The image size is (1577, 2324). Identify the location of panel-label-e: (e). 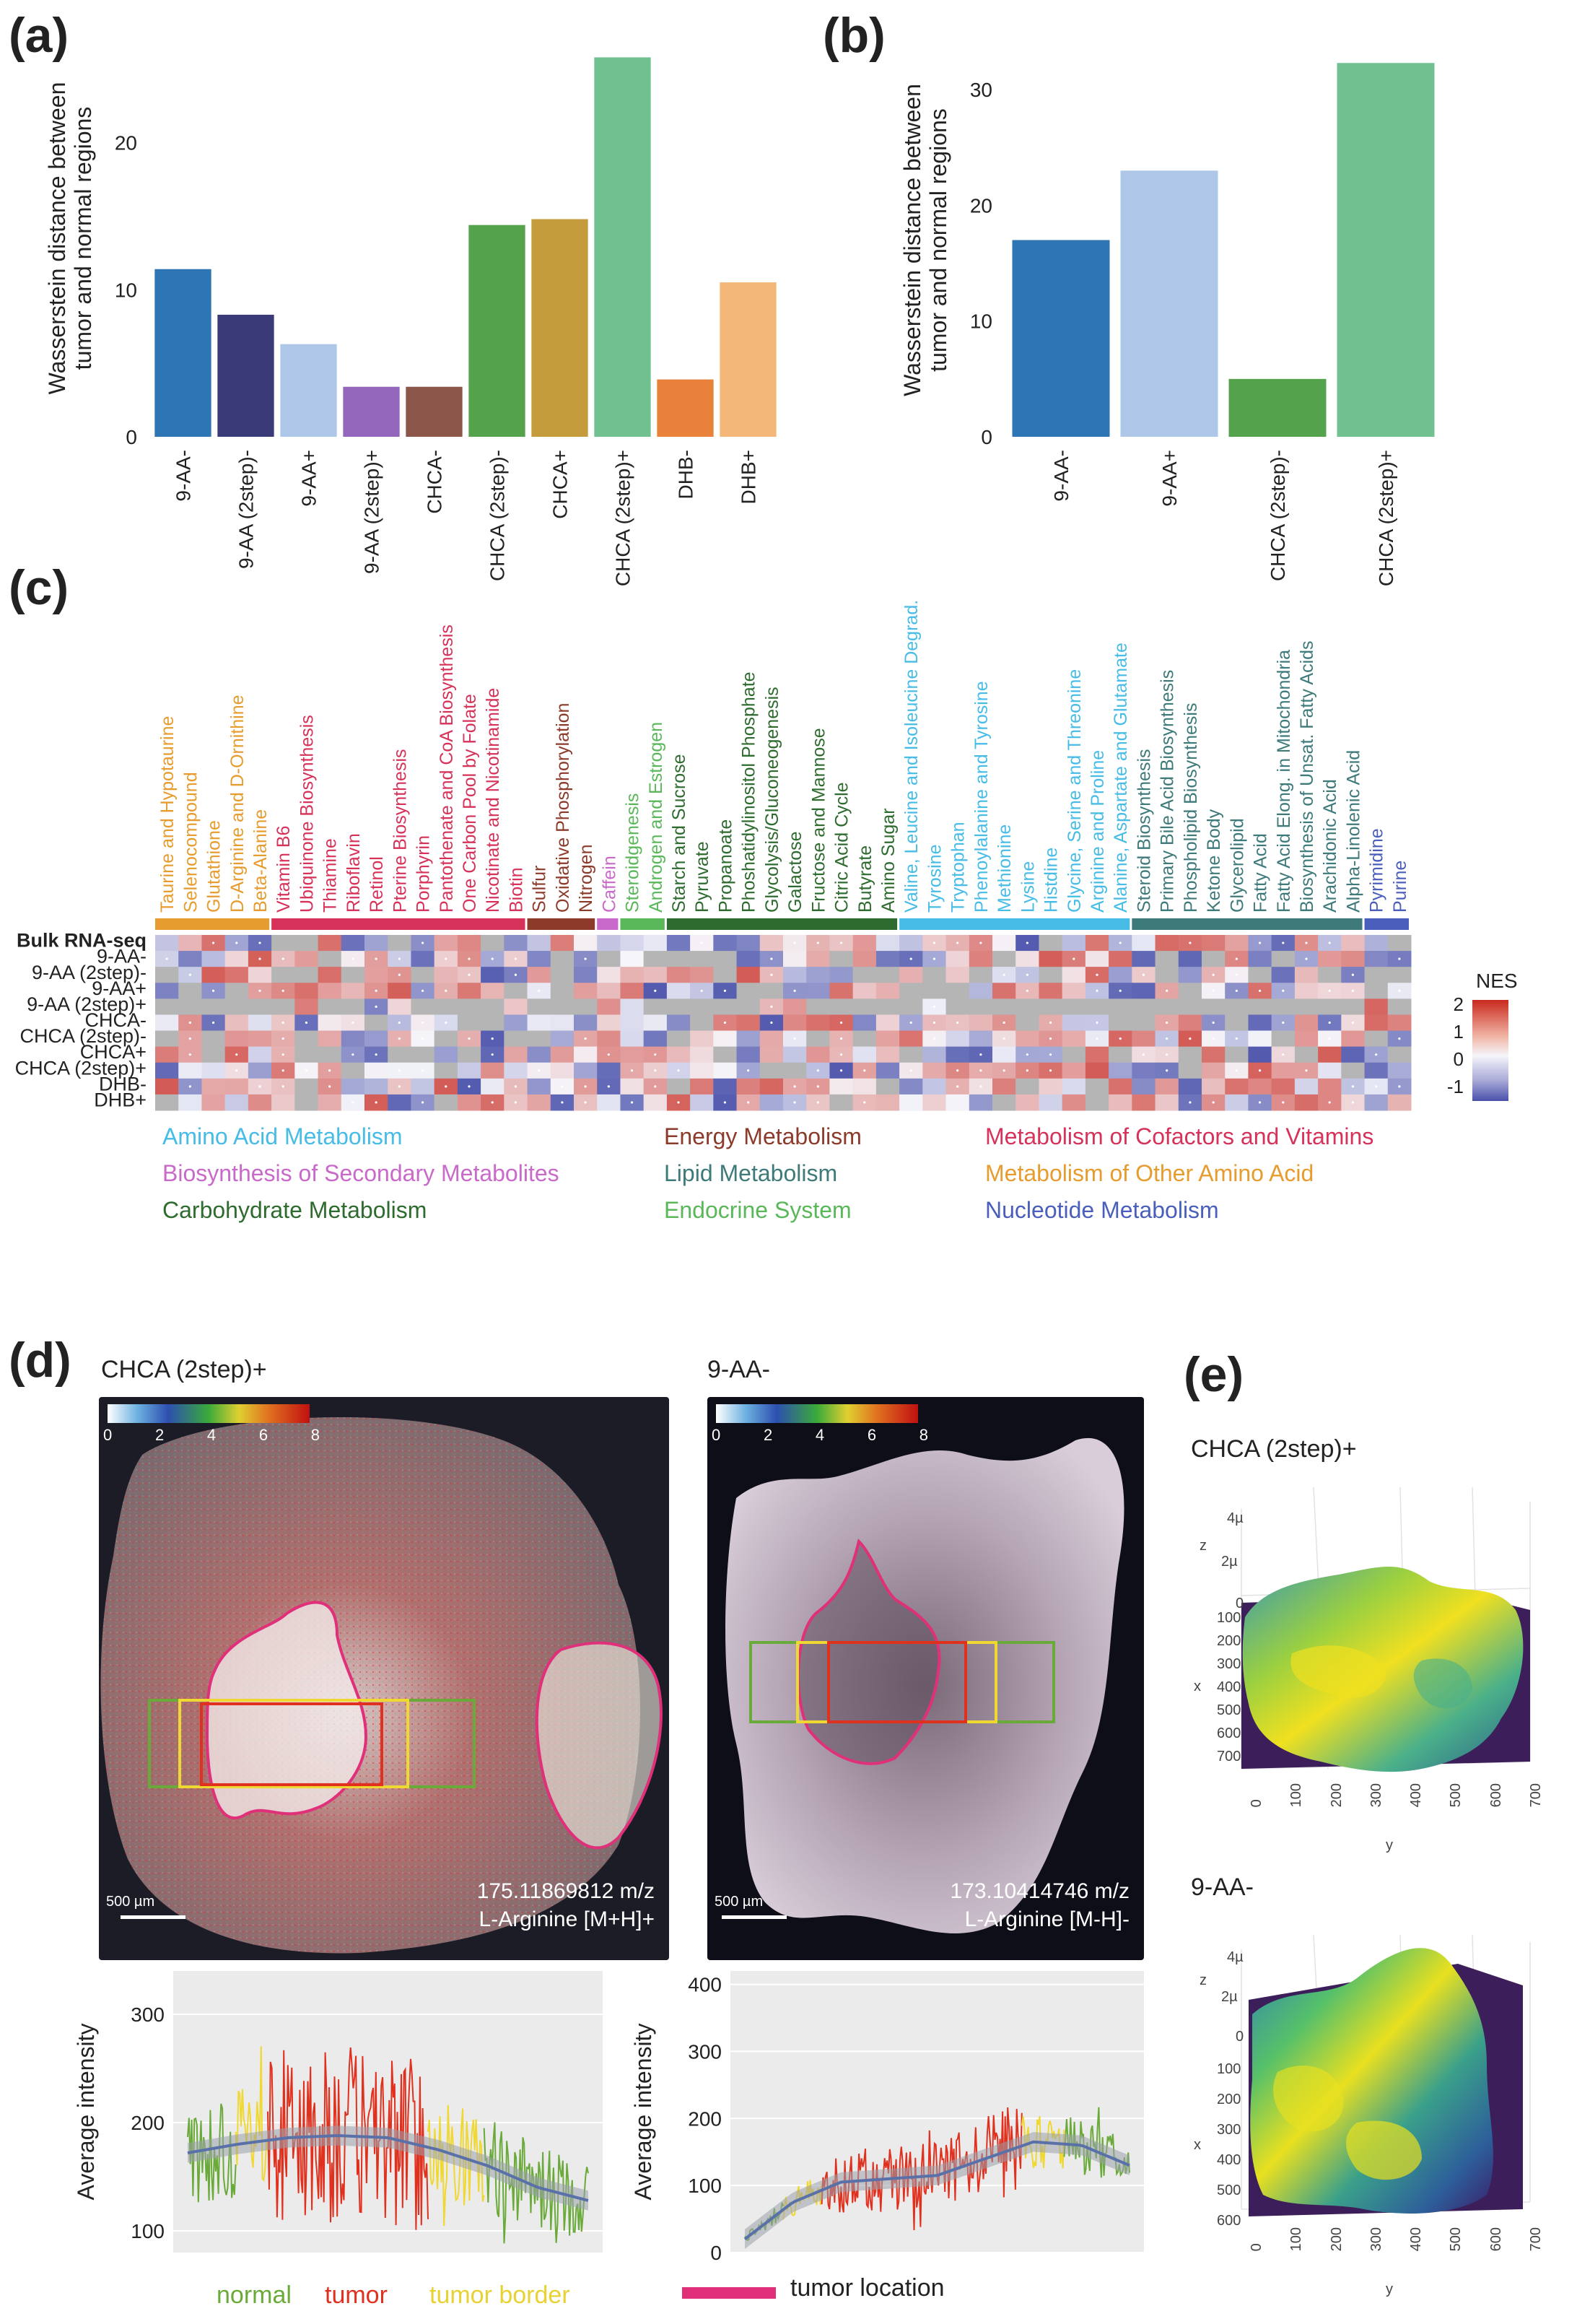
(1214, 1374).